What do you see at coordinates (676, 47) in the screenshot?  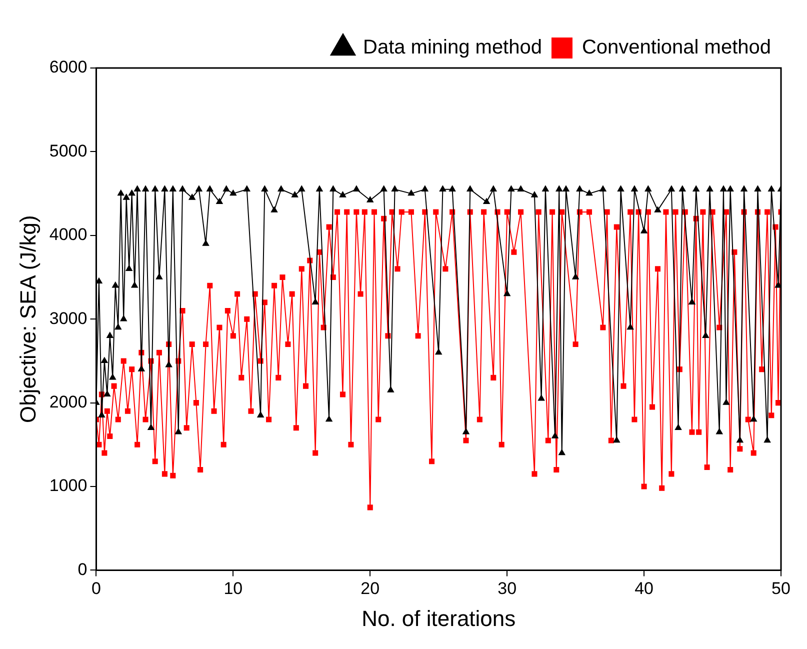 I see `legend-label: Conventional method` at bounding box center [676, 47].